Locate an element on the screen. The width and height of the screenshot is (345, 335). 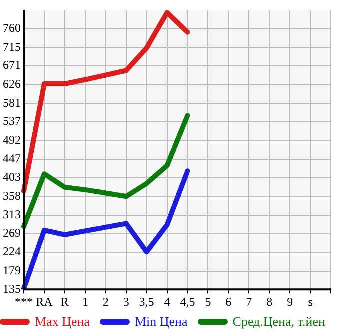
x-tick-label: 5 is located at coordinates (208, 301).